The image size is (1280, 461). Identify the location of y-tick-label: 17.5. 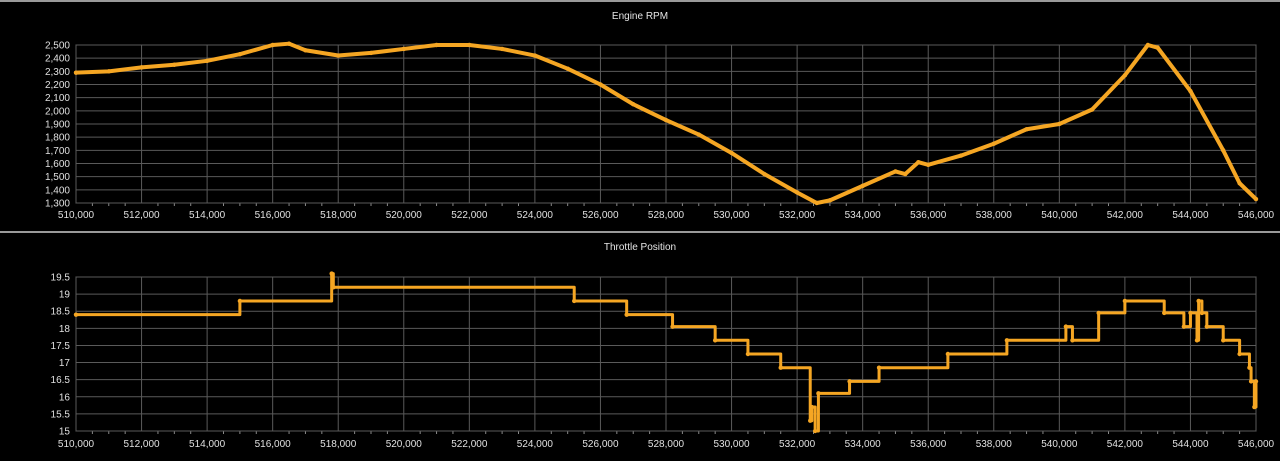
(61, 346).